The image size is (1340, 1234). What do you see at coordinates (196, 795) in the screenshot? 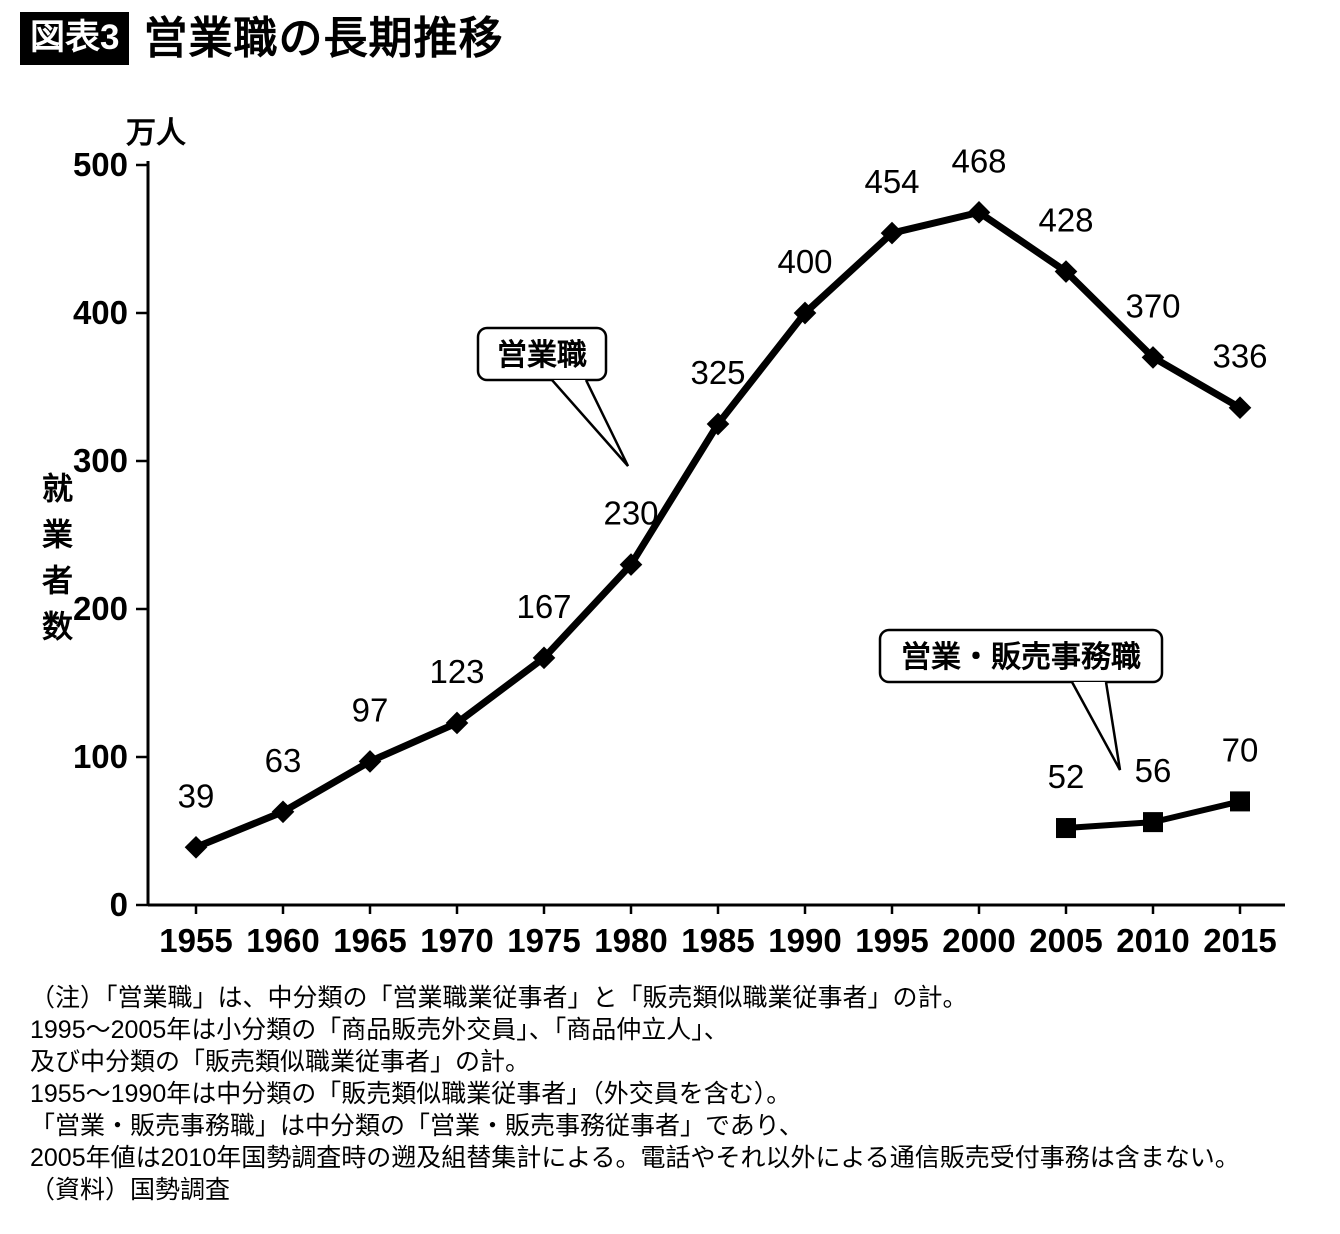
I see `data-label: 39` at bounding box center [196, 795].